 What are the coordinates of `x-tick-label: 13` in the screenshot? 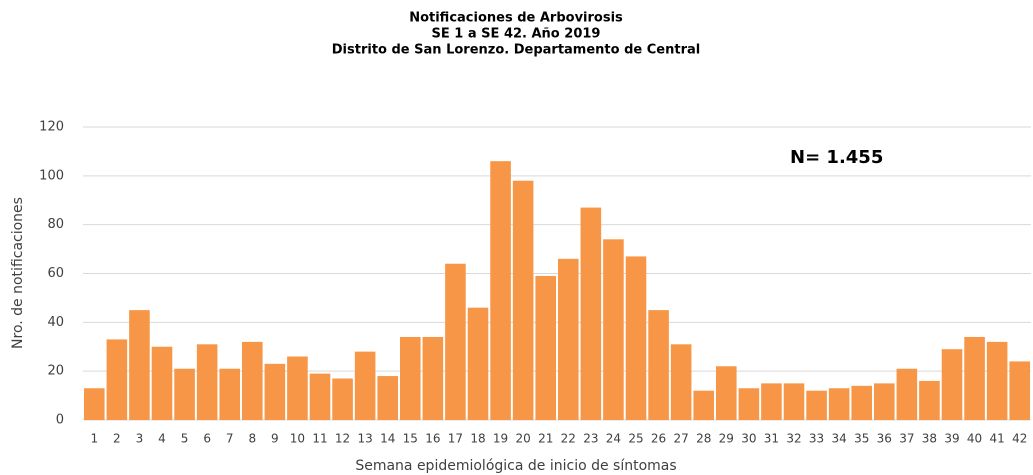 It's located at (365, 439).